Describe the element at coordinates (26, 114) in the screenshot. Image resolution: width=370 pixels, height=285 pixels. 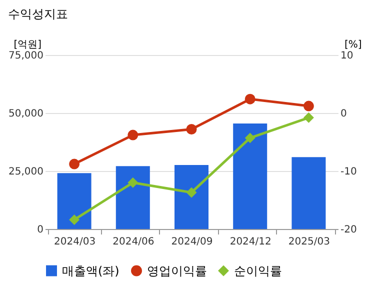
I see `y-tick-label: 50,000` at that location.